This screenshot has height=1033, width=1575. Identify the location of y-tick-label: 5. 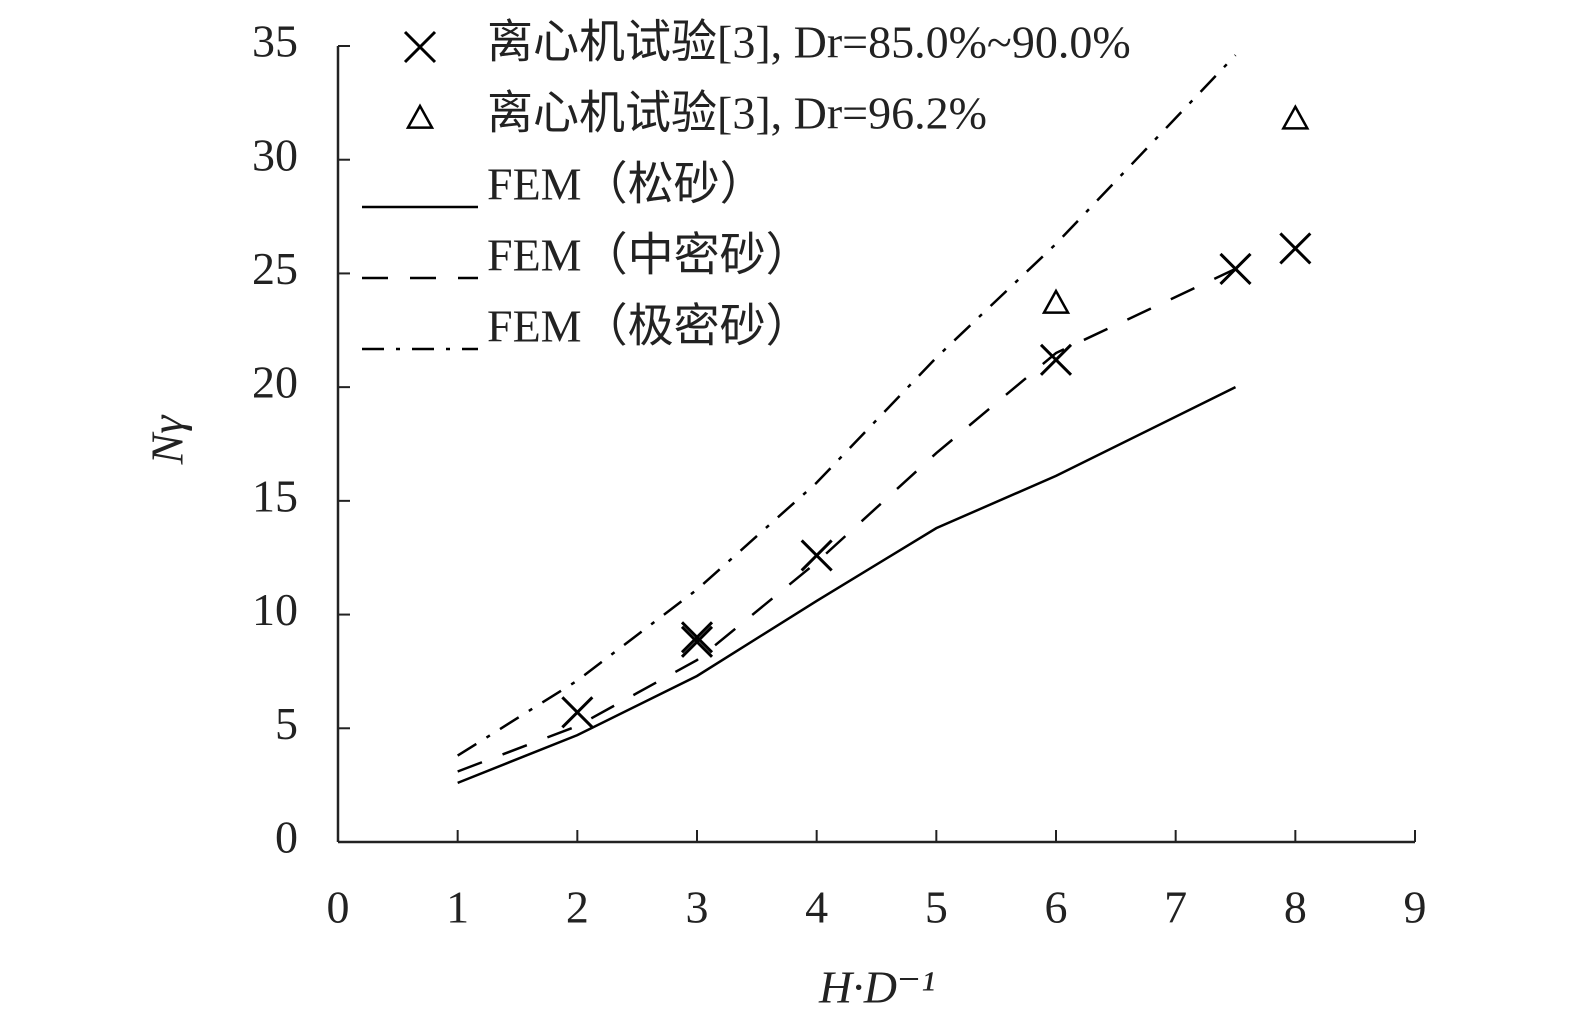
(286, 723).